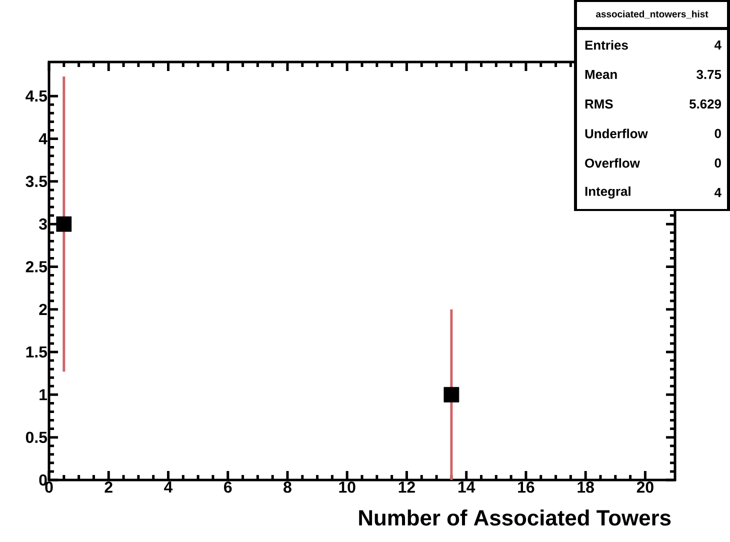 This screenshot has height=542, width=730. I want to click on x-tick-label: 6, so click(228, 487).